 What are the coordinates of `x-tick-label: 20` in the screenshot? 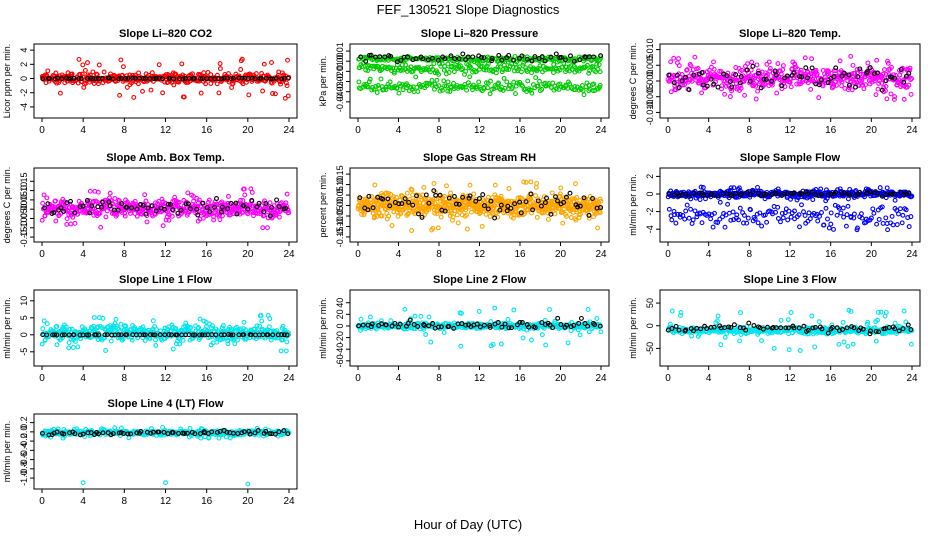 It's located at (872, 130).